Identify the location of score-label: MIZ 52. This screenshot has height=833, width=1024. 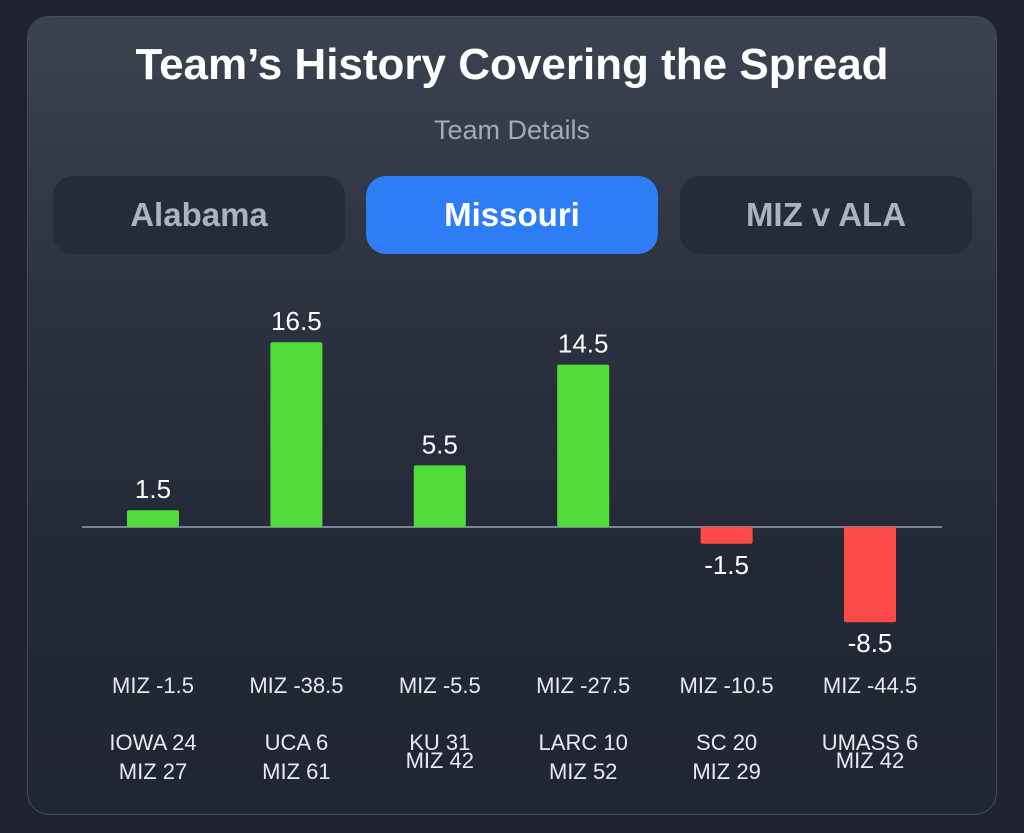
(583, 771).